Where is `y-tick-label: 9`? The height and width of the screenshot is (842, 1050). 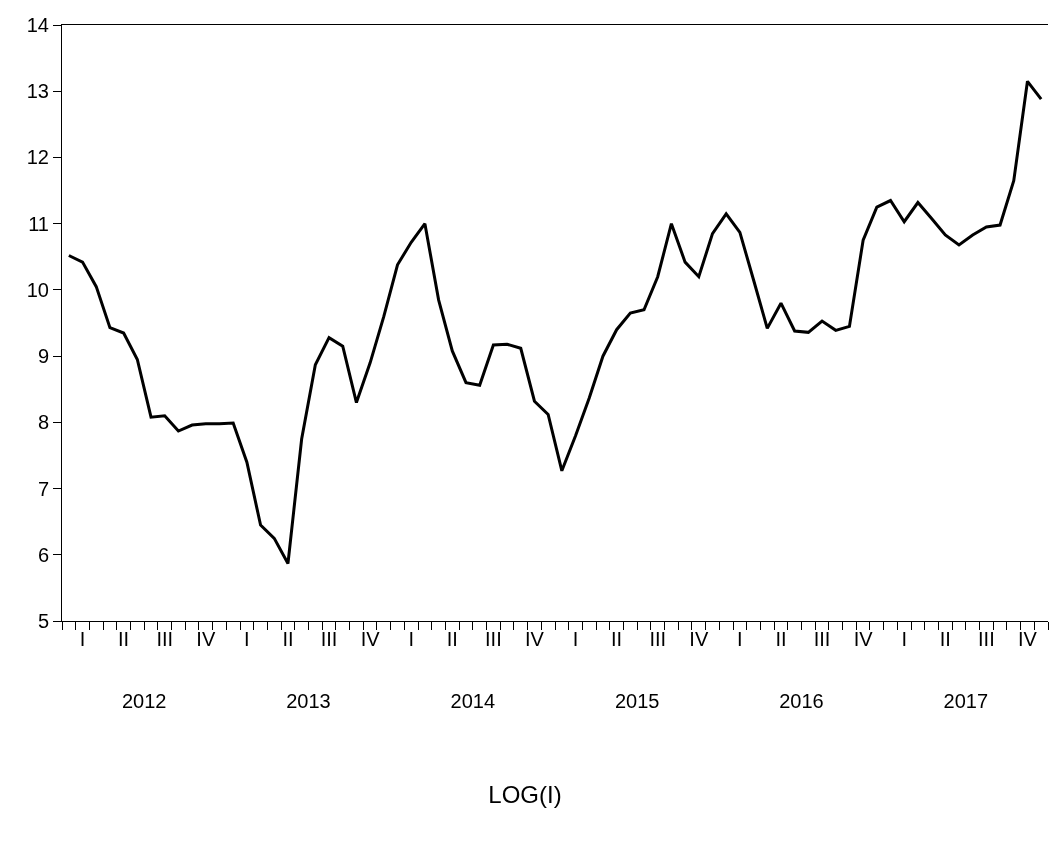
y-tick-label: 9 is located at coordinates (43, 356).